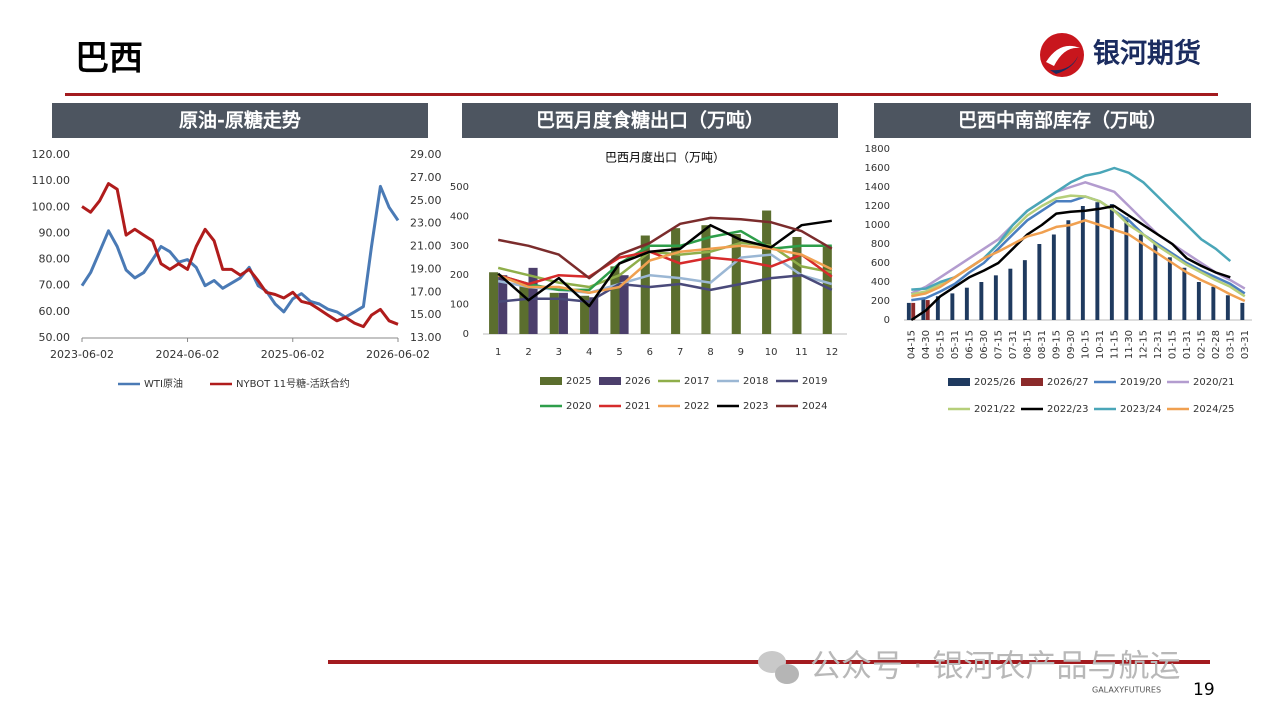  I want to click on y-tick-label: 100, so click(459, 305).